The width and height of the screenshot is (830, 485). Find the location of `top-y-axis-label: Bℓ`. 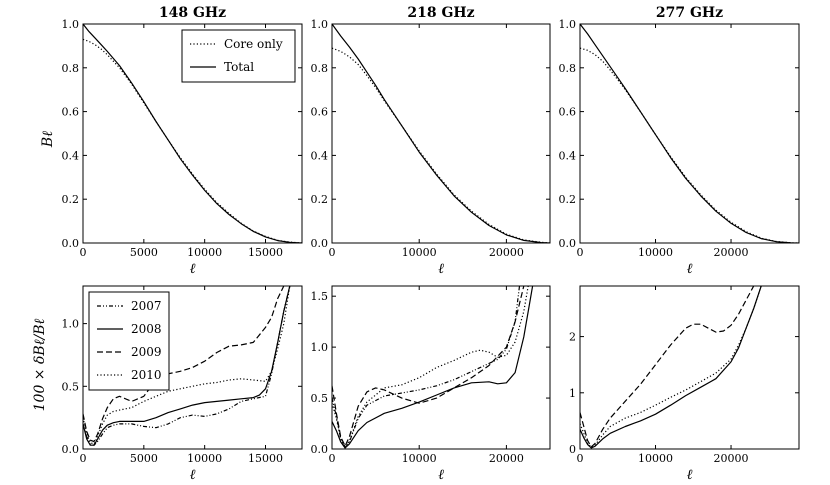

top-y-axis-label: Bℓ is located at coordinates (48, 139).